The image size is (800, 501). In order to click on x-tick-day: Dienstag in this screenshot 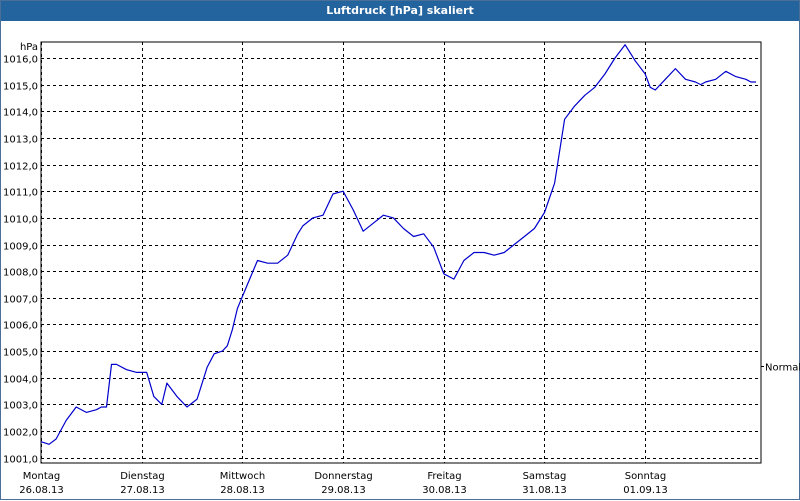, I will do `click(142, 476)`.